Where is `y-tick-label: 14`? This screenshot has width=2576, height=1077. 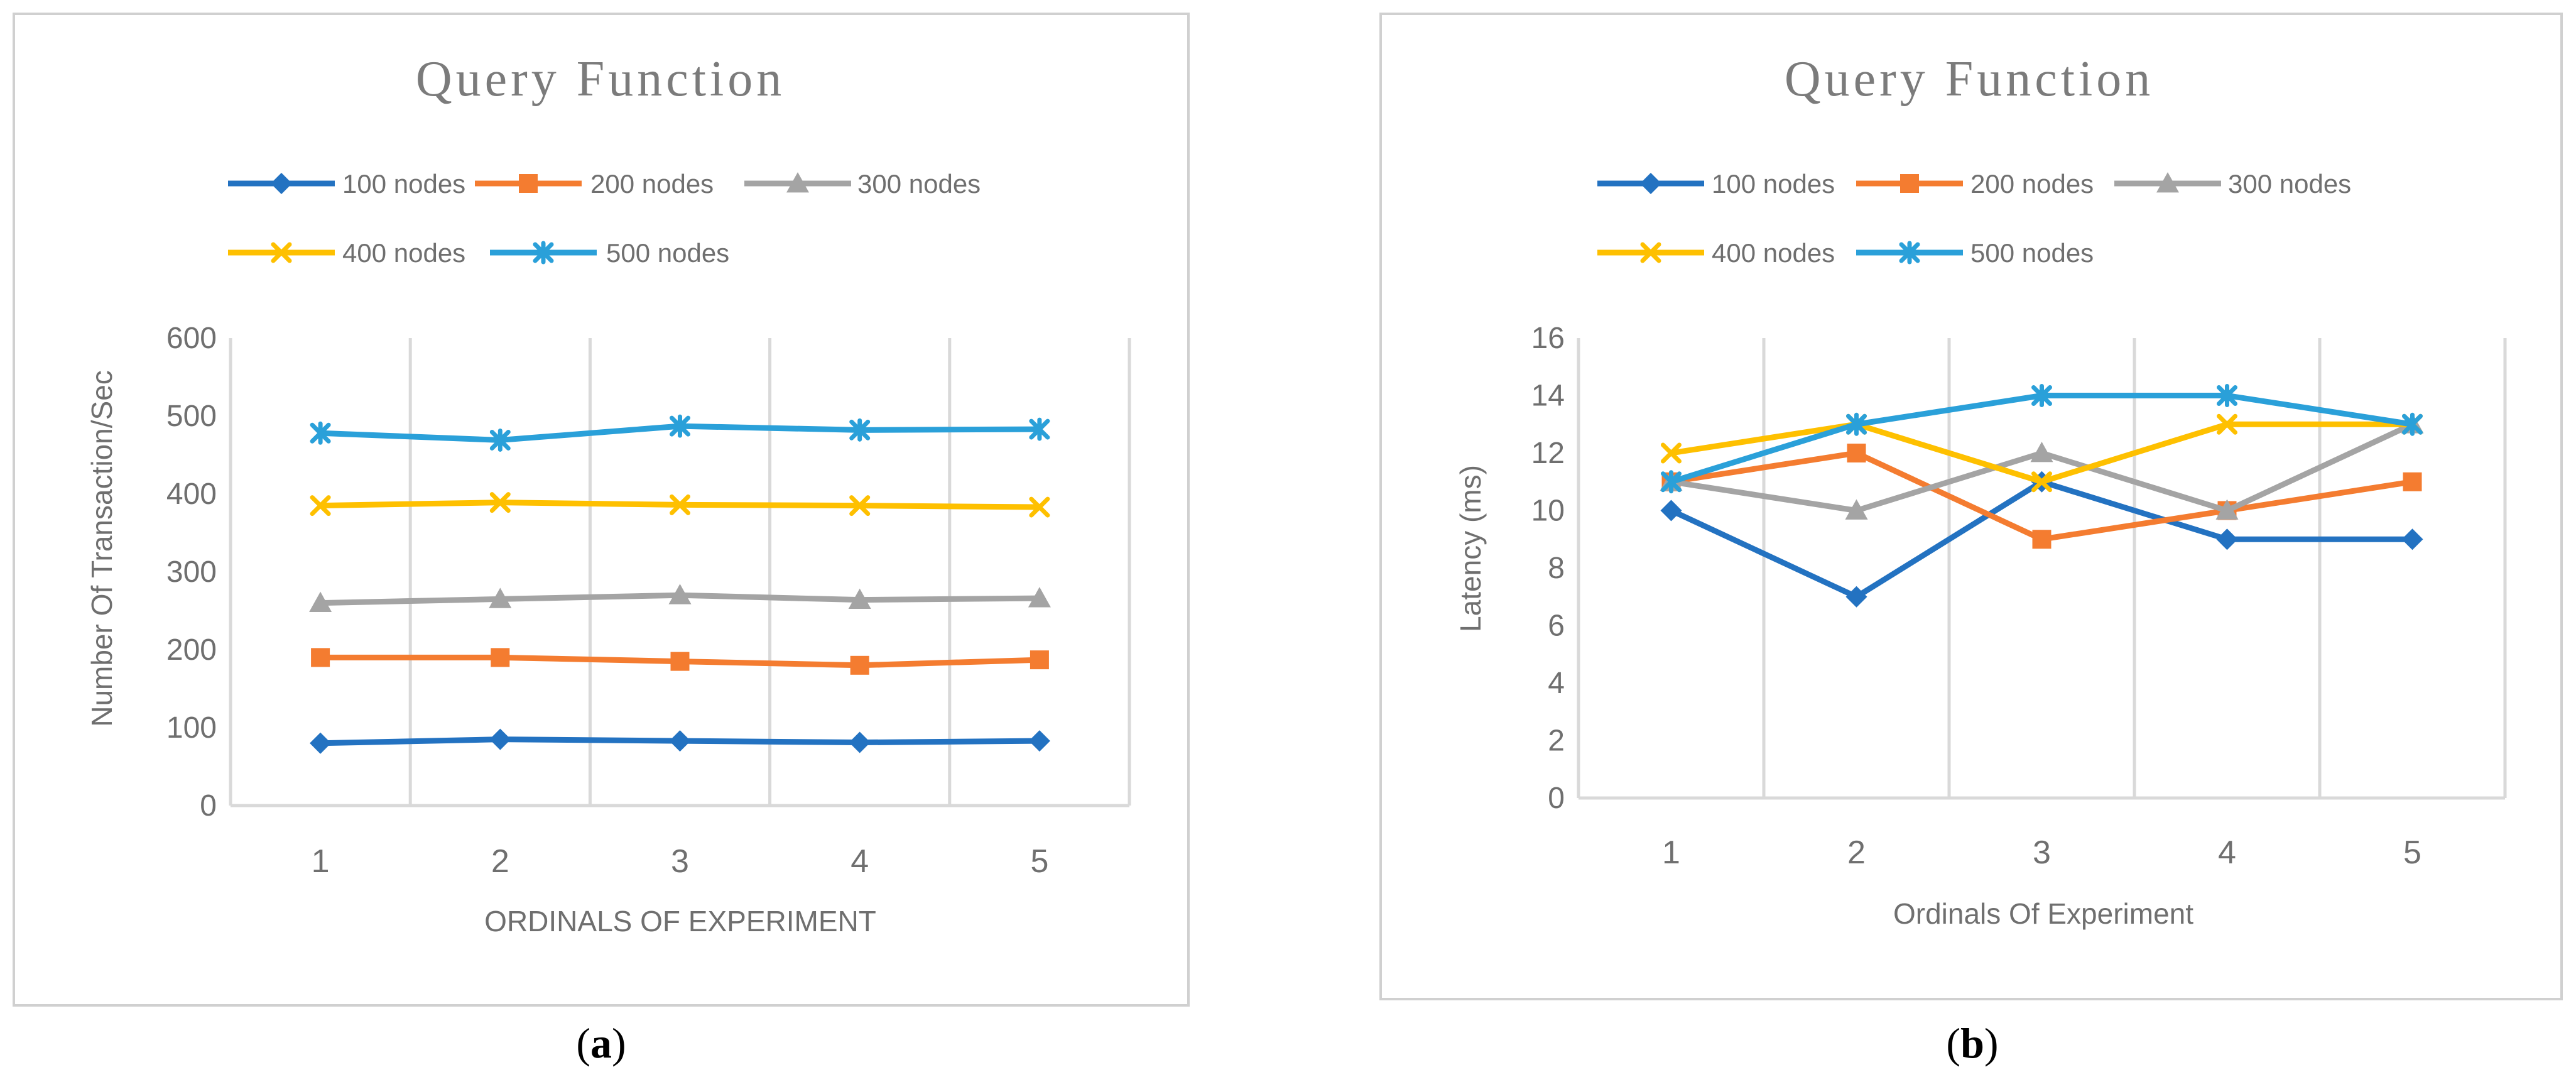 y-tick-label: 14 is located at coordinates (1548, 397).